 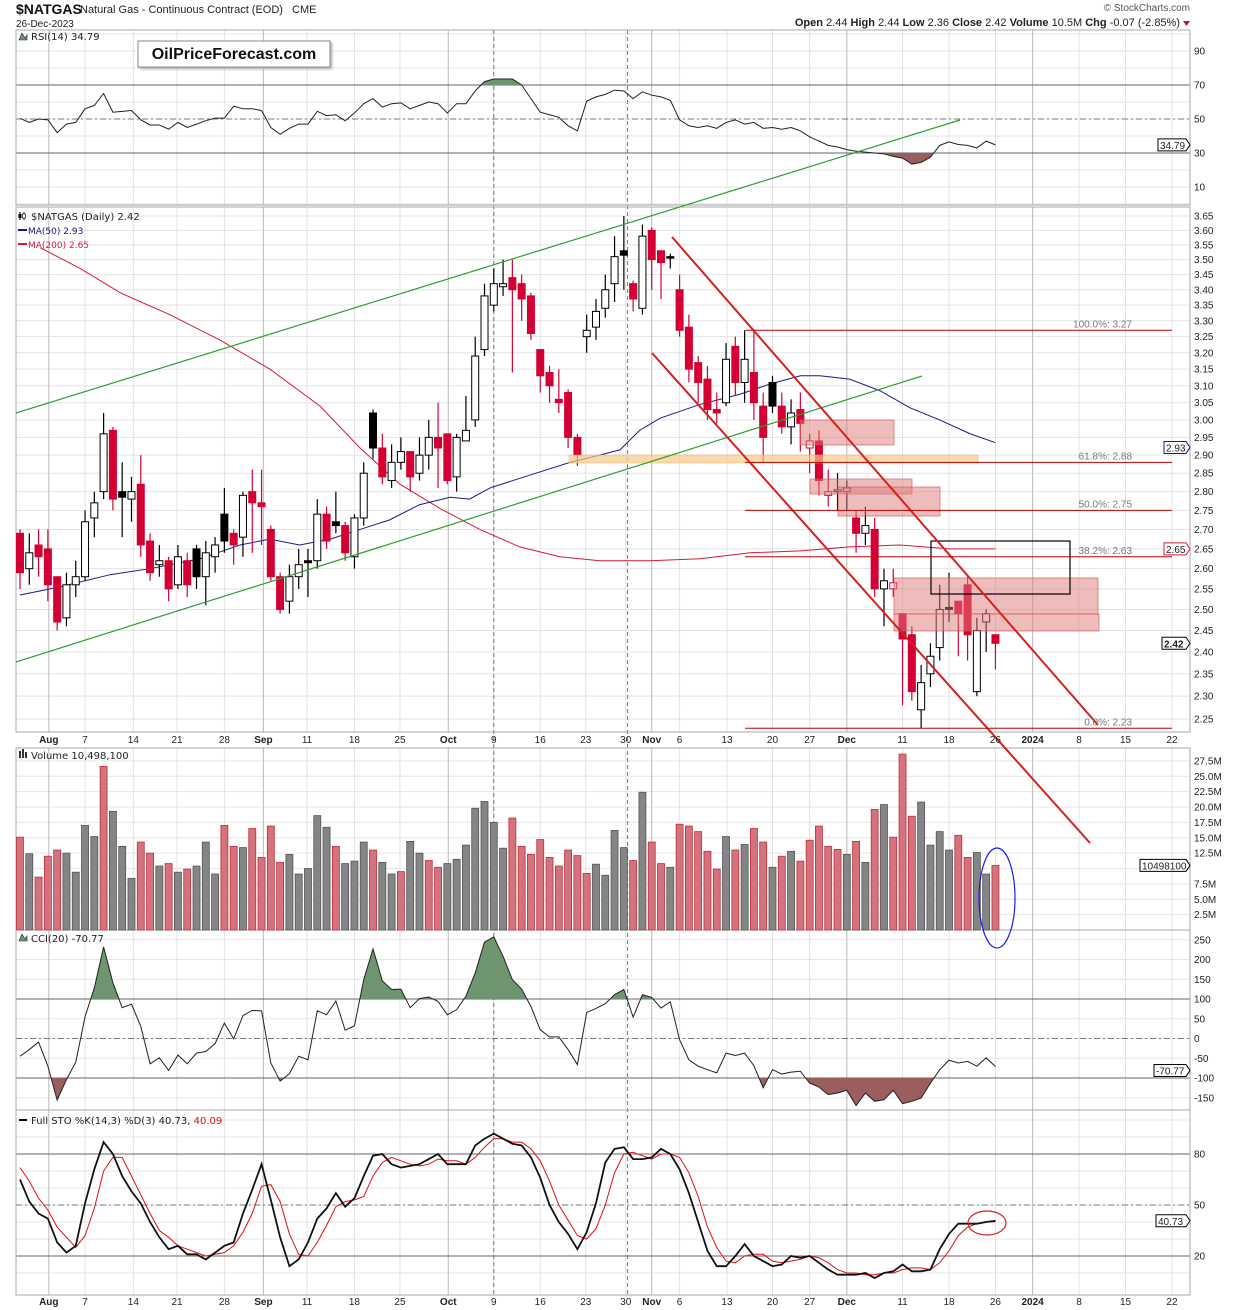 What do you see at coordinates (1208, 761) in the screenshot?
I see `volume-axis-label: 27.5M` at bounding box center [1208, 761].